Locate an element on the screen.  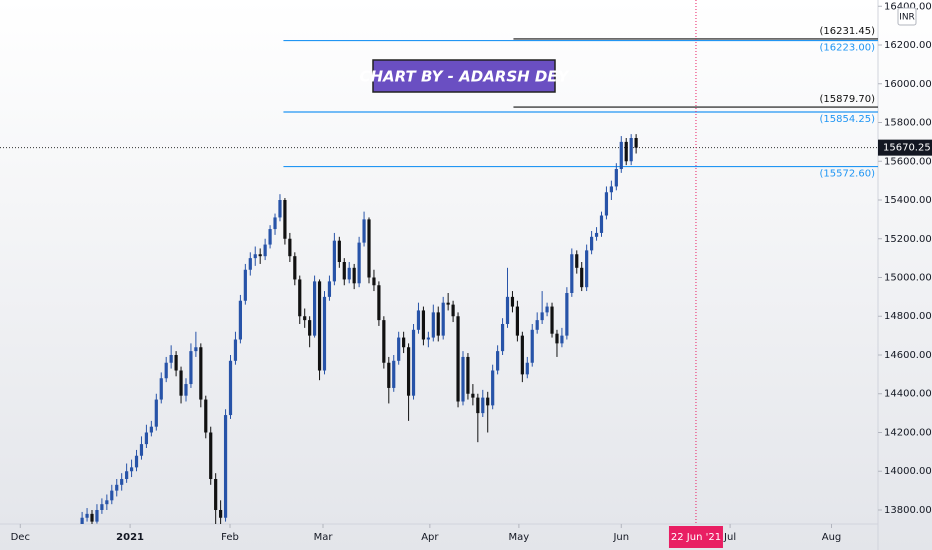
x-tick-label: May is located at coordinates (519, 537).